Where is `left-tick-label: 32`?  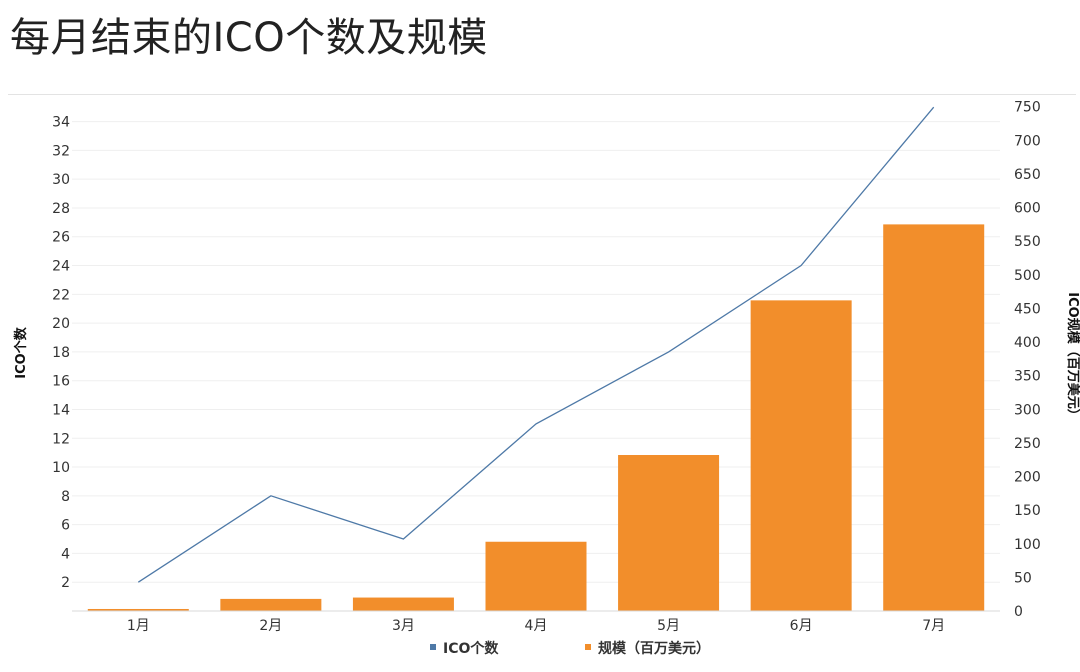 left-tick-label: 32 is located at coordinates (61, 151).